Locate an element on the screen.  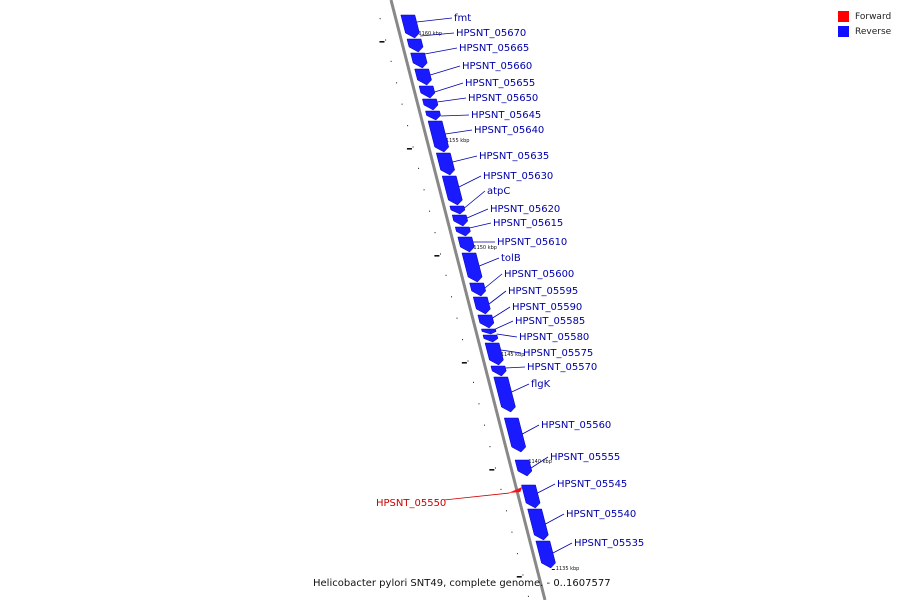
gene-label: HPSNT_05555 is located at coordinates (585, 457).